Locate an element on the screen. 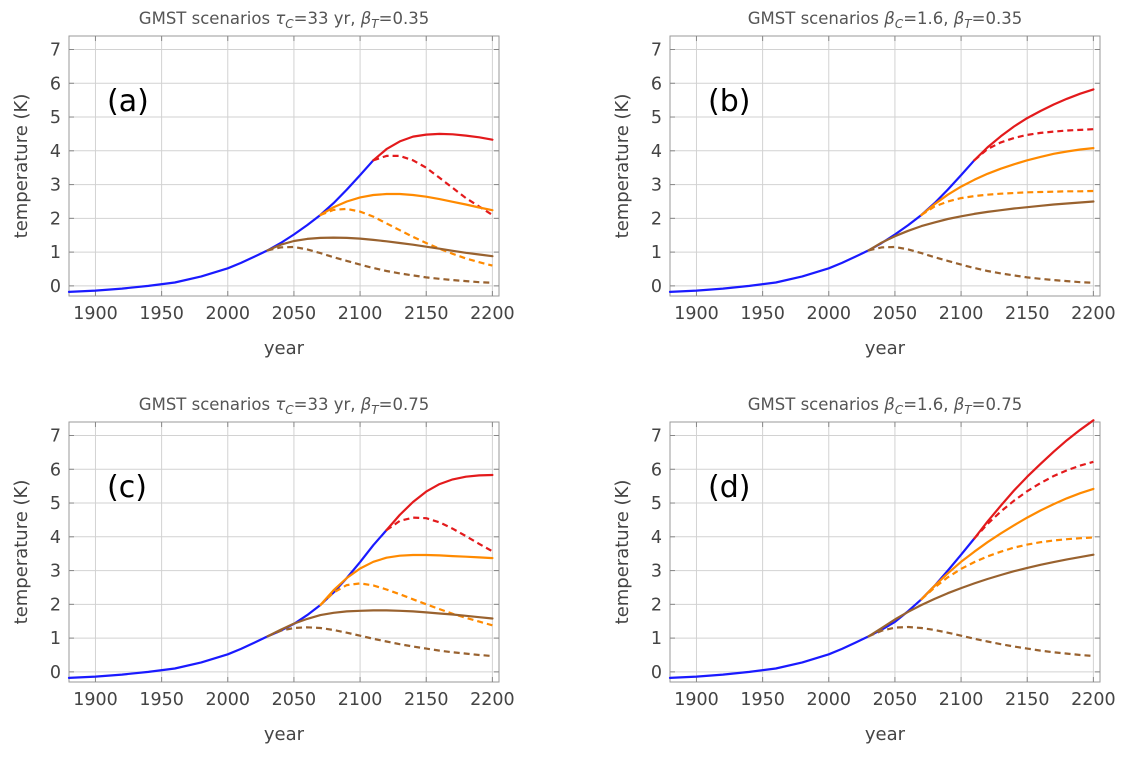 The image size is (1131, 757). panel-label: (d) is located at coordinates (729, 487).